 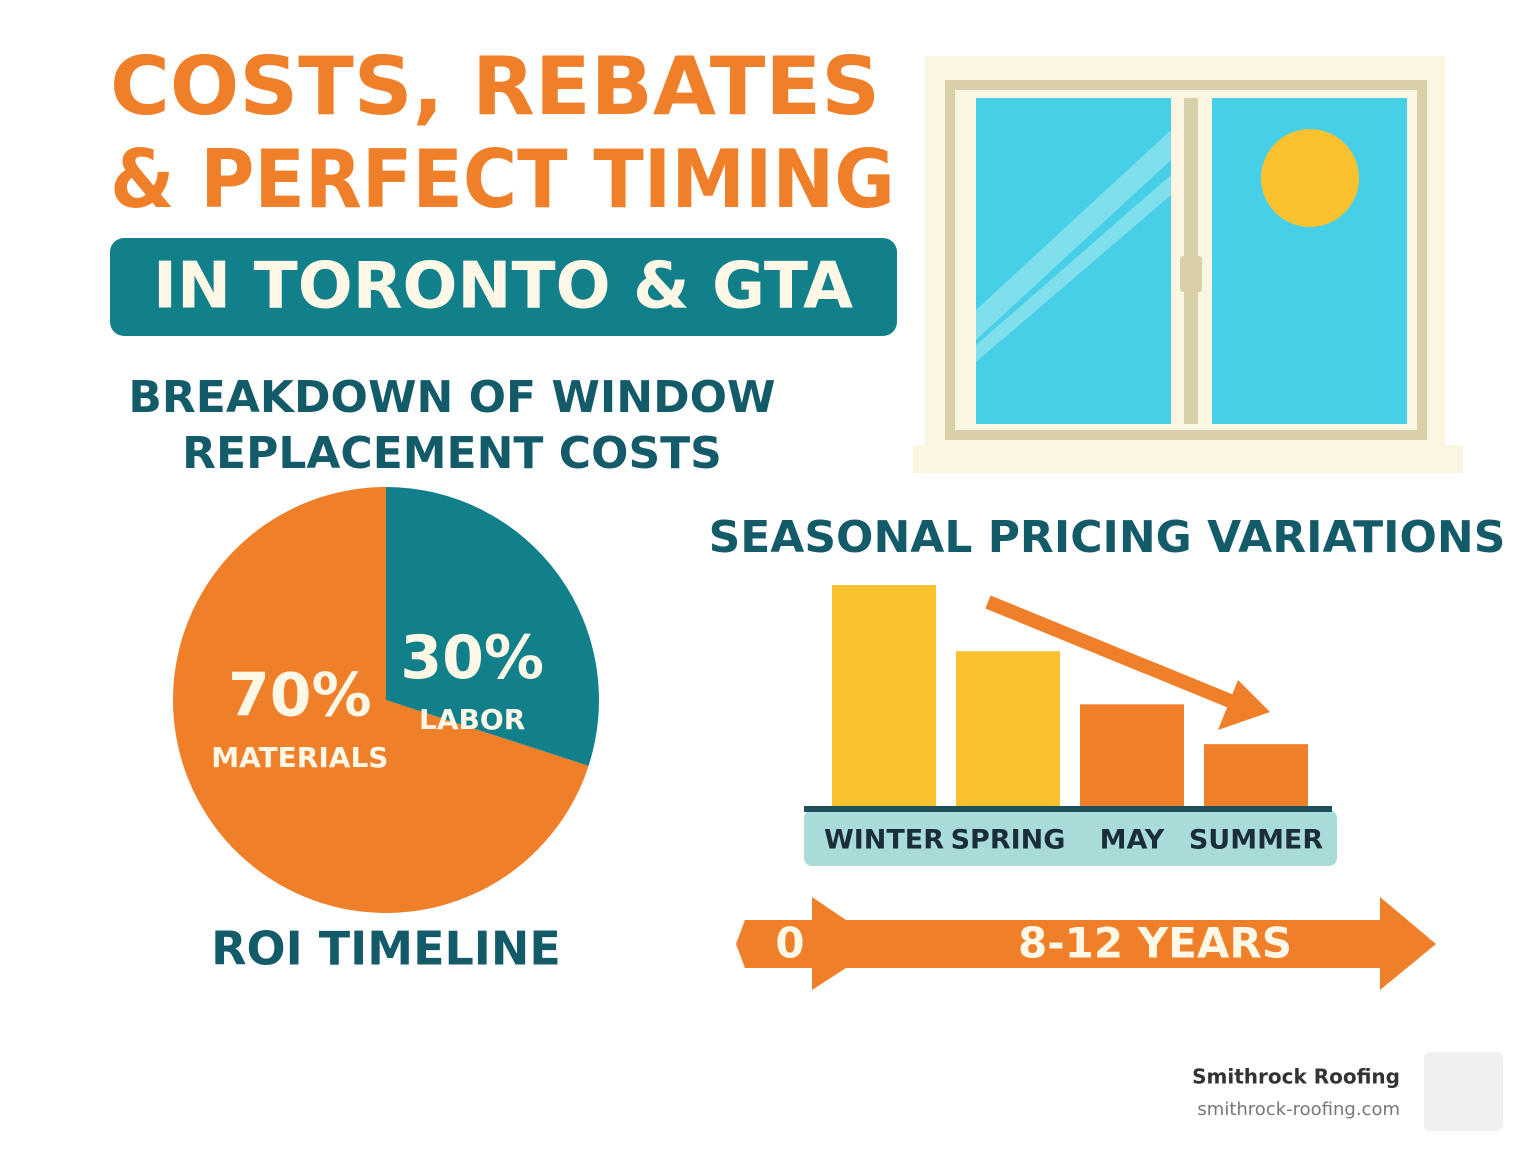 What do you see at coordinates (299, 757) in the screenshot?
I see `slice-label: MATERIALS` at bounding box center [299, 757].